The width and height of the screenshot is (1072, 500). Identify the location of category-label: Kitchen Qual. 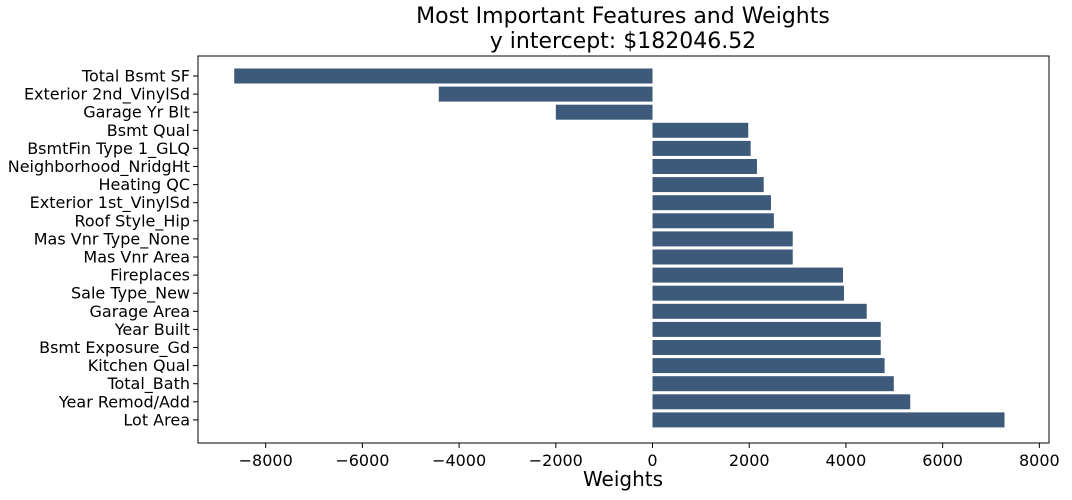
(139, 365).